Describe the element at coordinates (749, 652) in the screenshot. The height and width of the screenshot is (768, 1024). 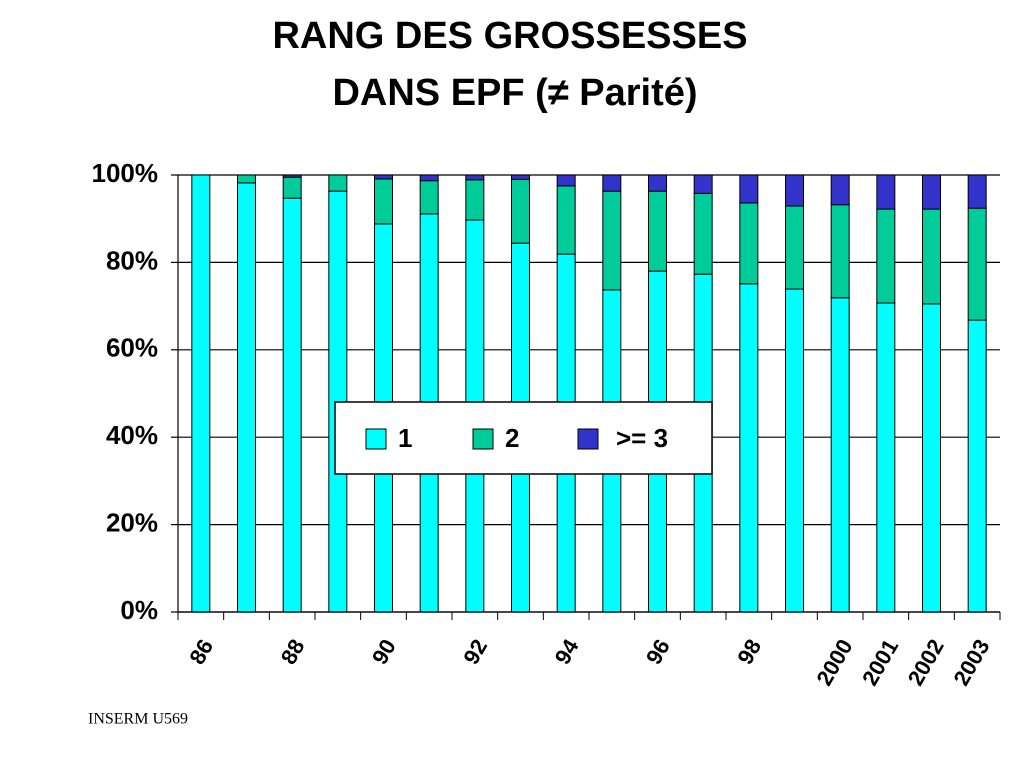
I see `x-tick-label: 98` at that location.